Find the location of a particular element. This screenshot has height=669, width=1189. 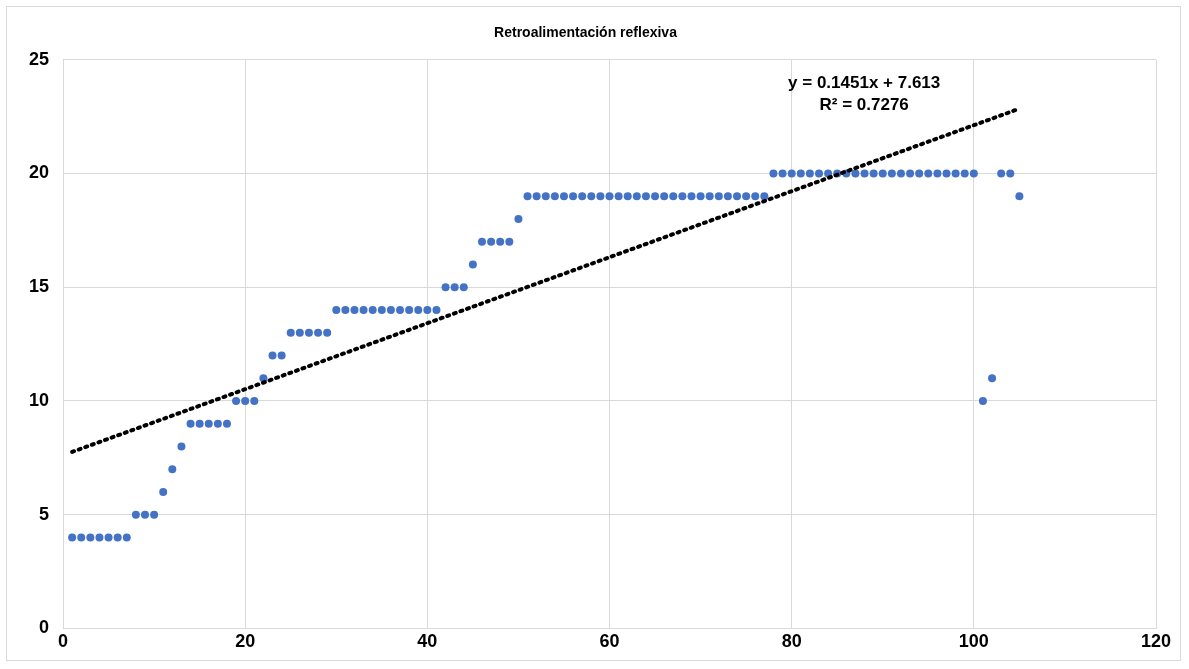

x-tick-label: 40 is located at coordinates (427, 641).